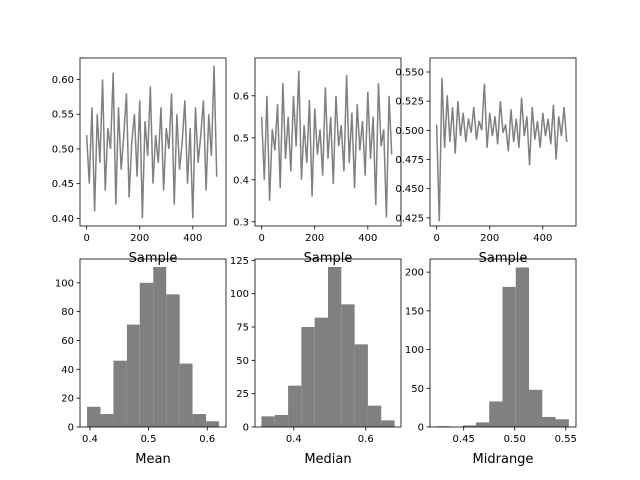 The width and height of the screenshot is (640, 480). I want to click on y-tick-label: 0.50, so click(63, 149).